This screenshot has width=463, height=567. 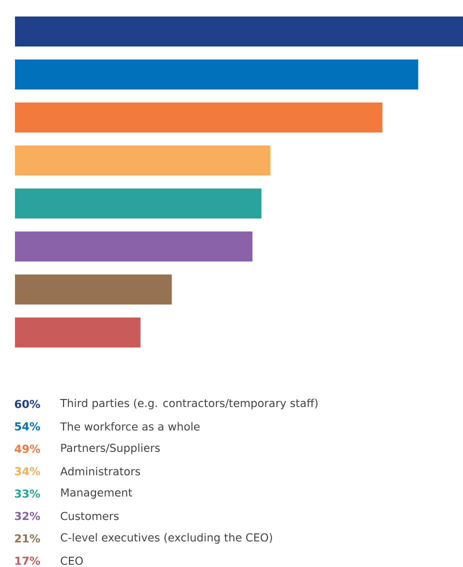 I want to click on text: 54%, so click(x=27, y=426).